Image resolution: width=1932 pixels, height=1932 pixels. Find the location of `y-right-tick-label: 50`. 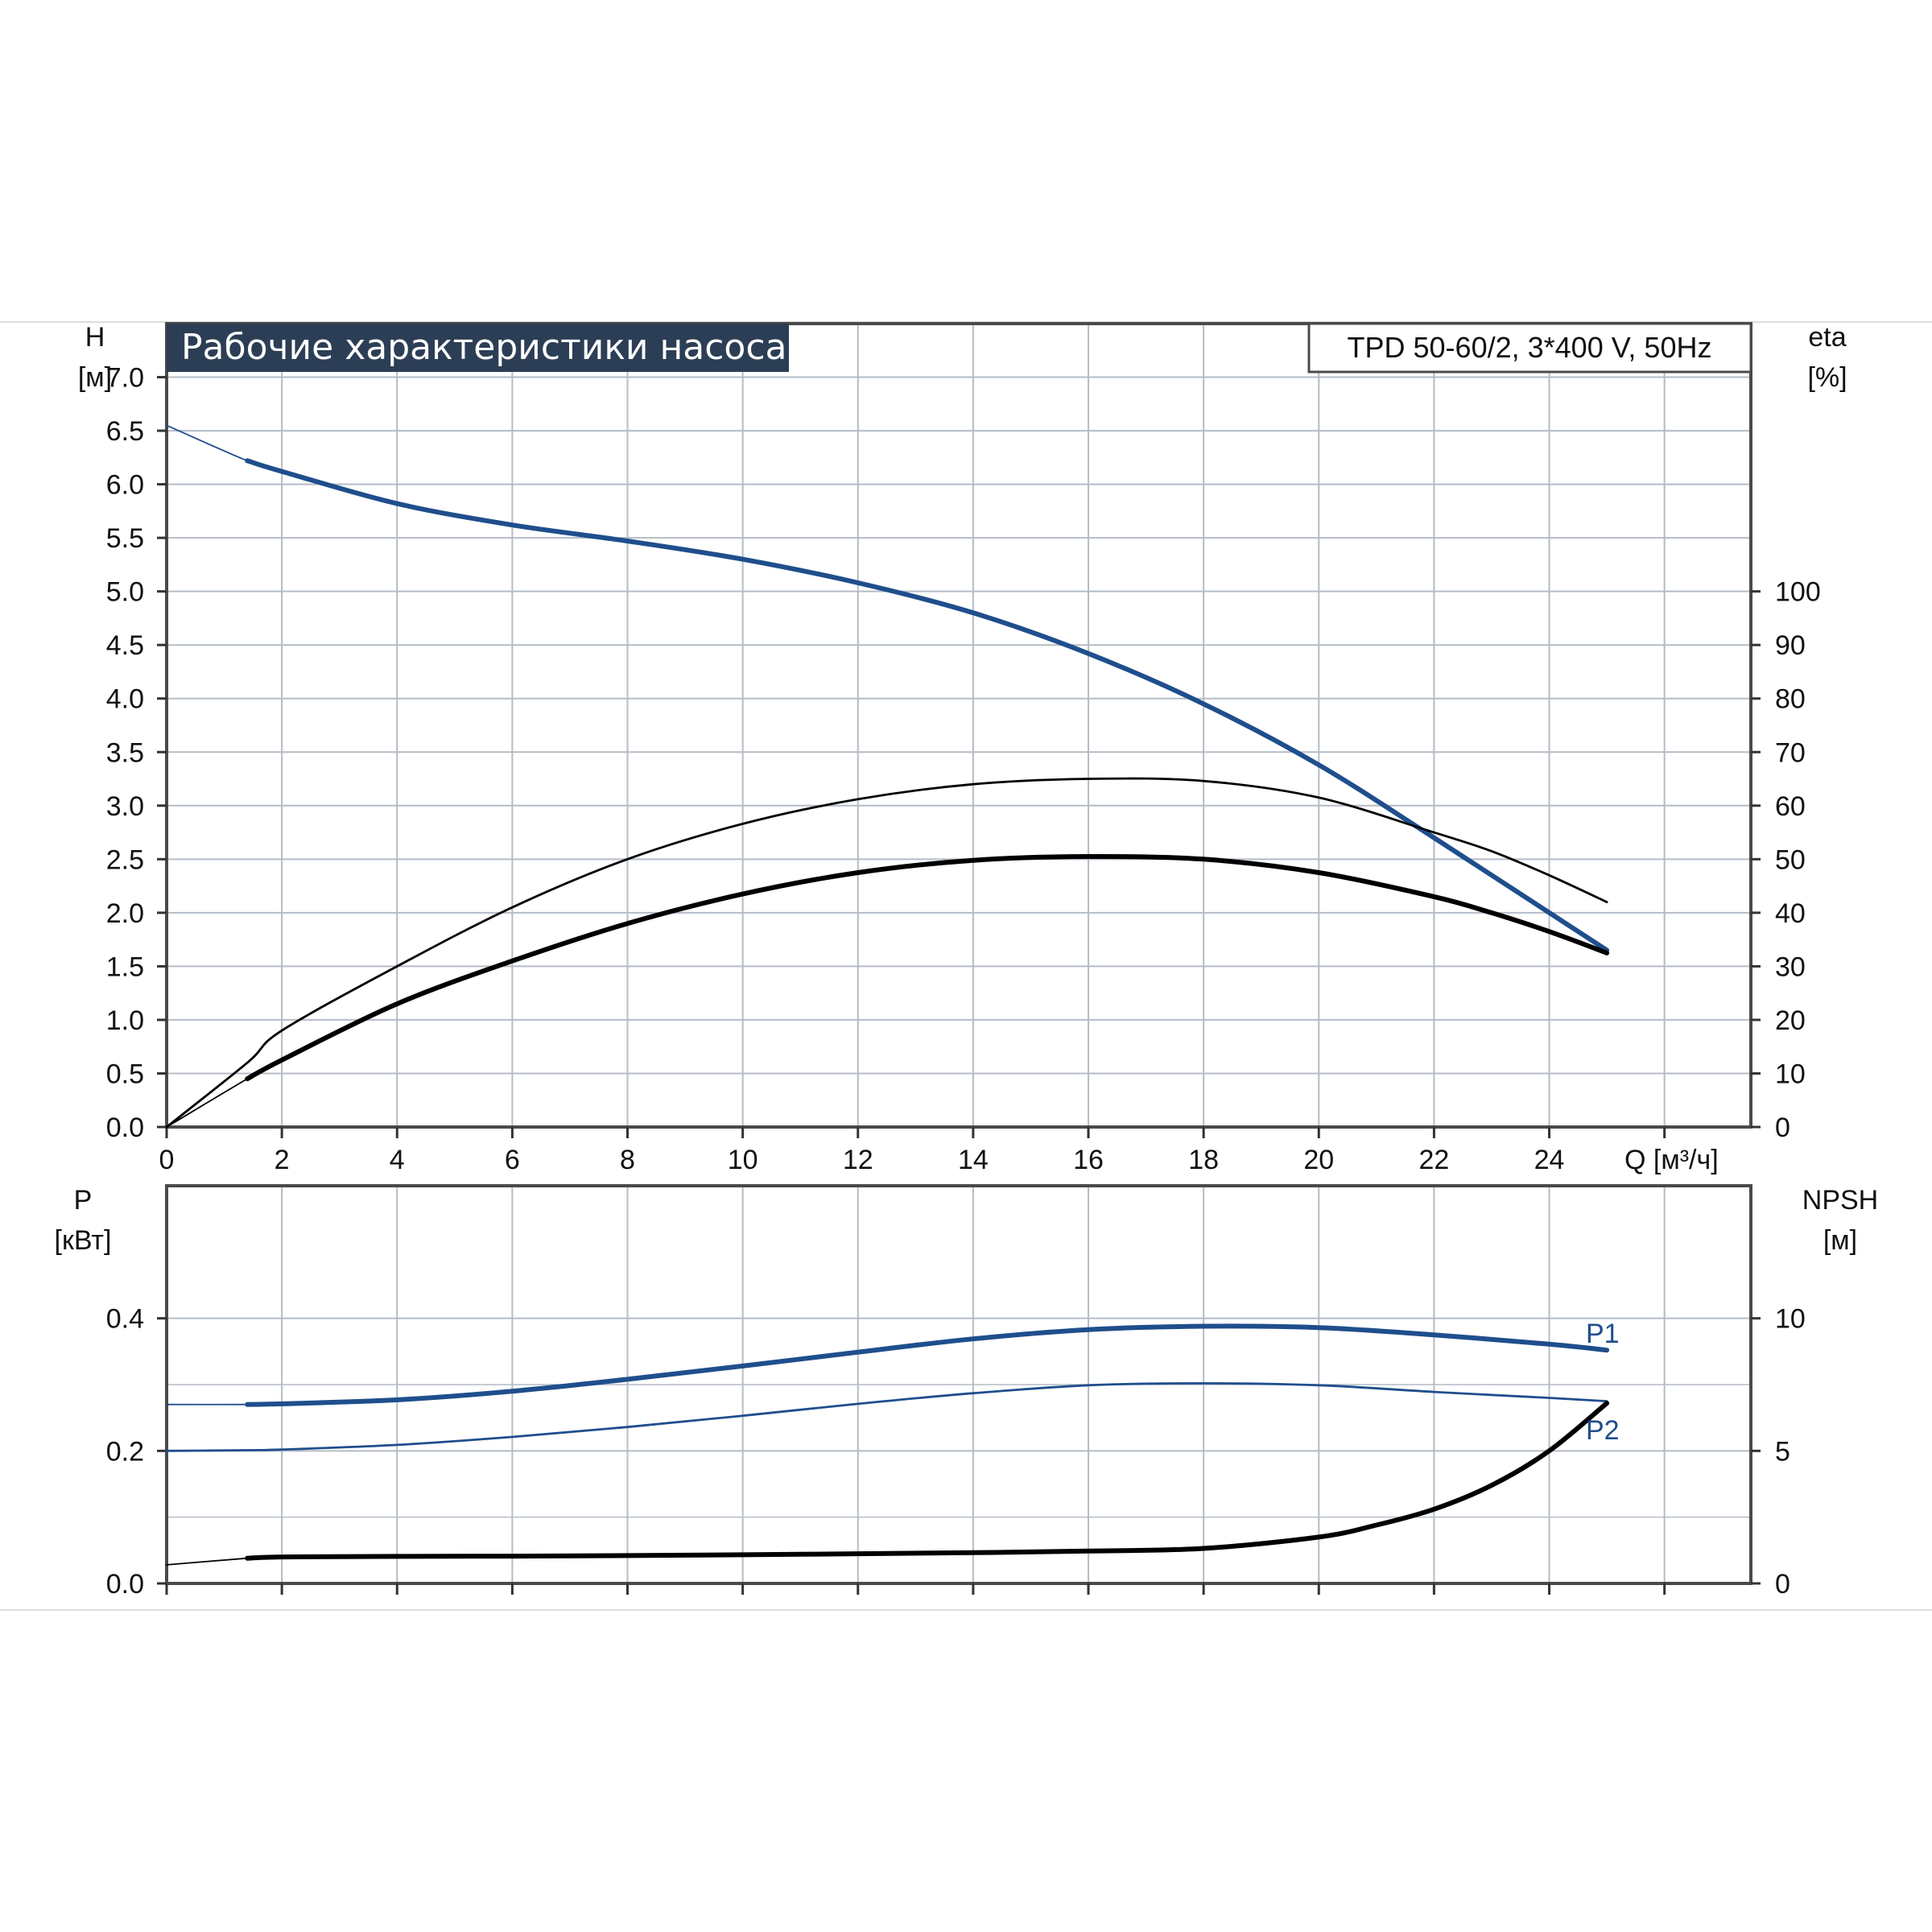

y-right-tick-label: 50 is located at coordinates (1790, 859).